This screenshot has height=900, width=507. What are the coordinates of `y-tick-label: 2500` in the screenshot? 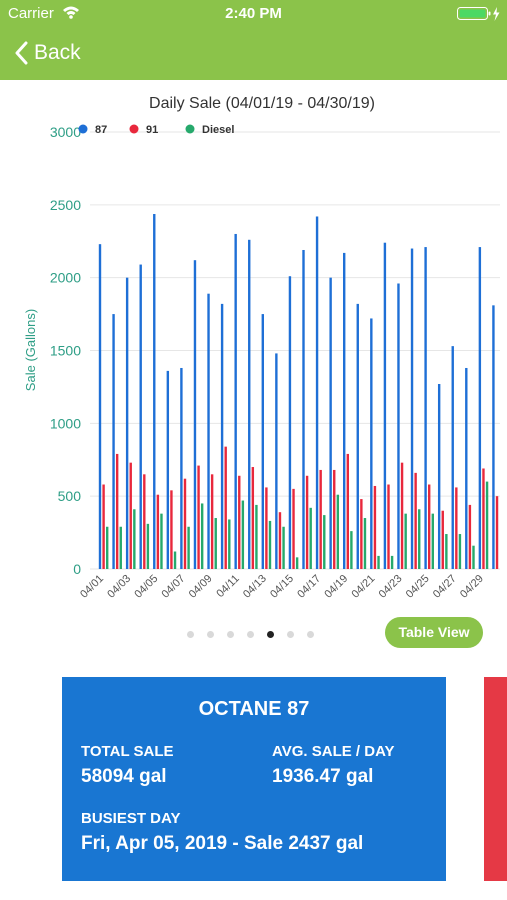 It's located at (65, 205).